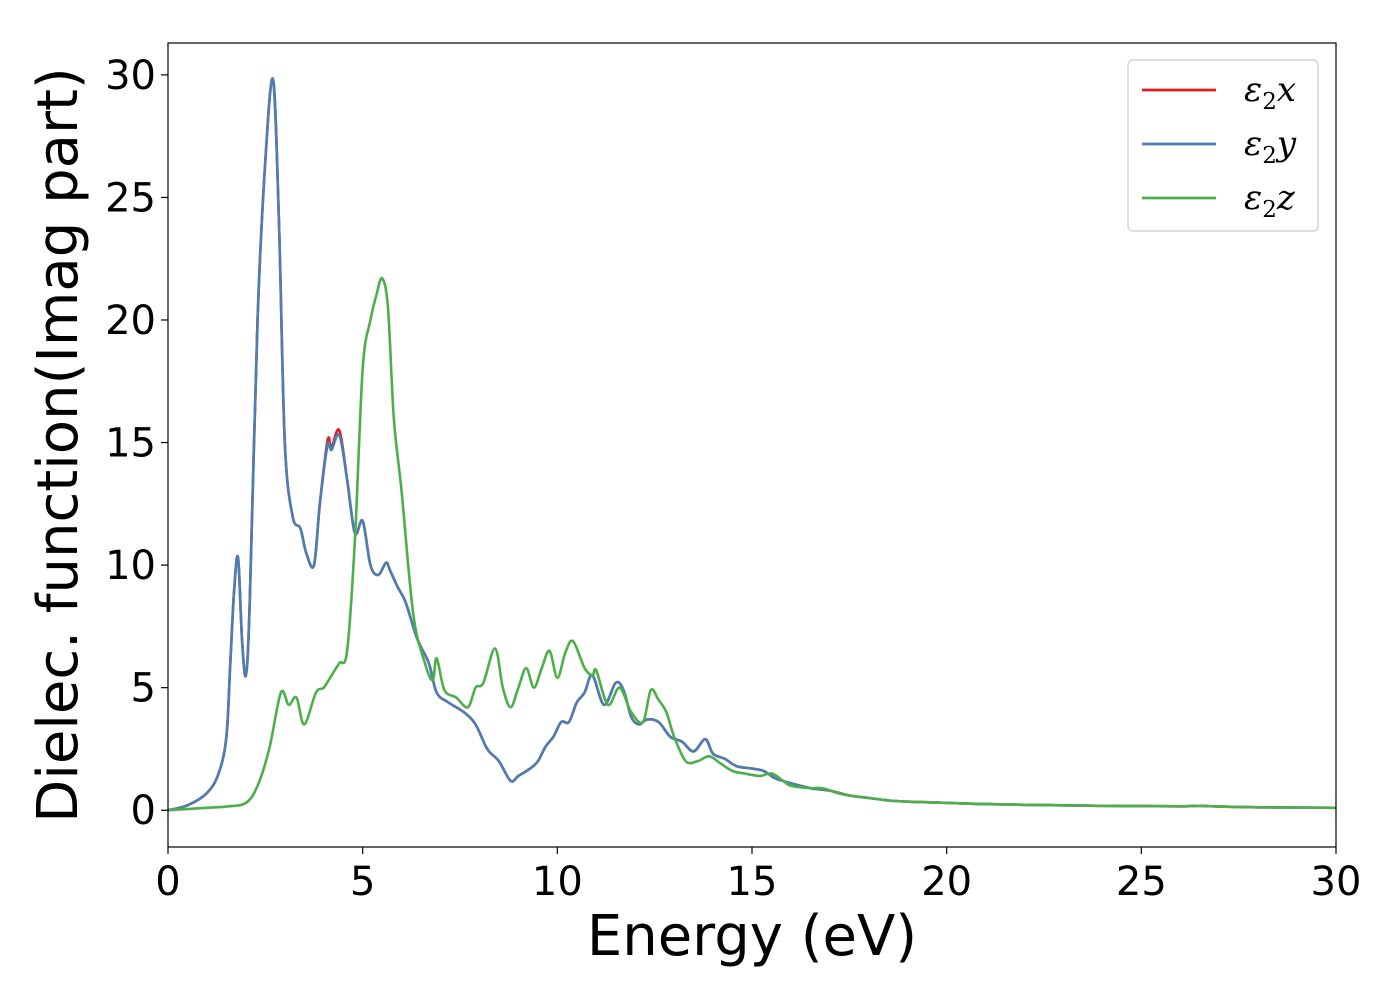 This screenshot has height=1000, width=1400. What do you see at coordinates (167, 882) in the screenshot?
I see `x-tick-label: 0` at bounding box center [167, 882].